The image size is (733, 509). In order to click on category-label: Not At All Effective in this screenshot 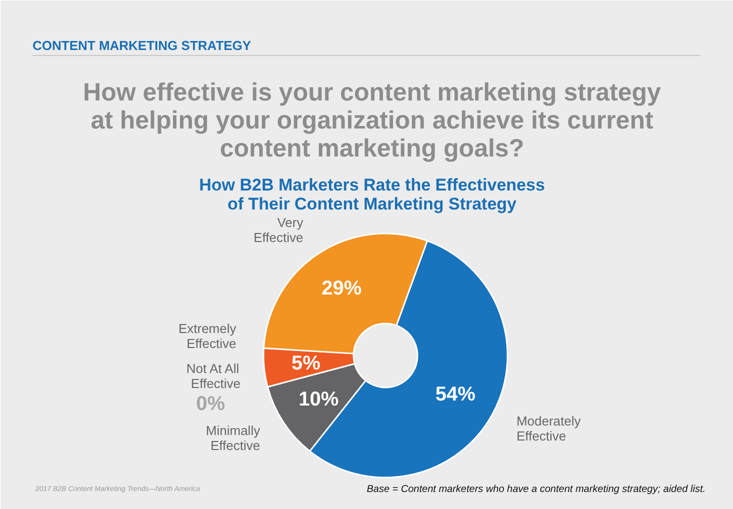, I will do `click(213, 375)`.